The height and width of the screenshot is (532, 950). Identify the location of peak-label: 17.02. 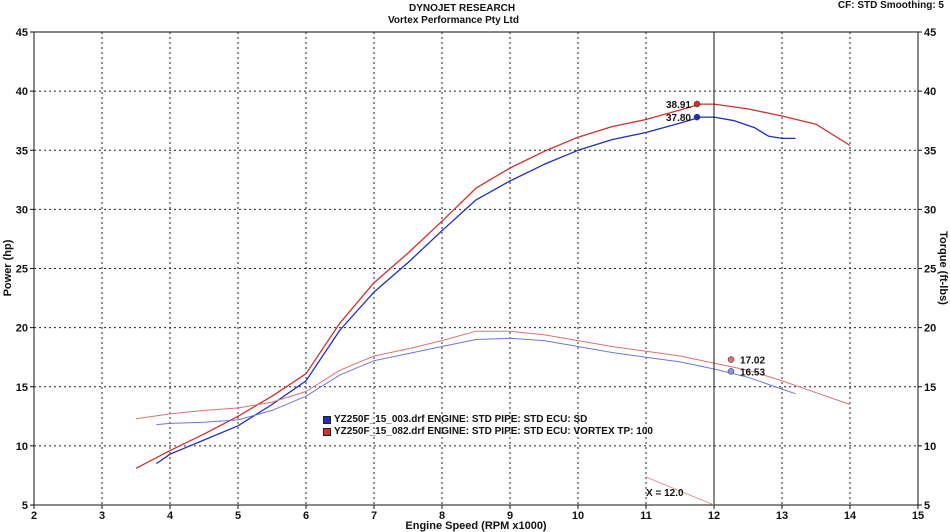
(752, 361).